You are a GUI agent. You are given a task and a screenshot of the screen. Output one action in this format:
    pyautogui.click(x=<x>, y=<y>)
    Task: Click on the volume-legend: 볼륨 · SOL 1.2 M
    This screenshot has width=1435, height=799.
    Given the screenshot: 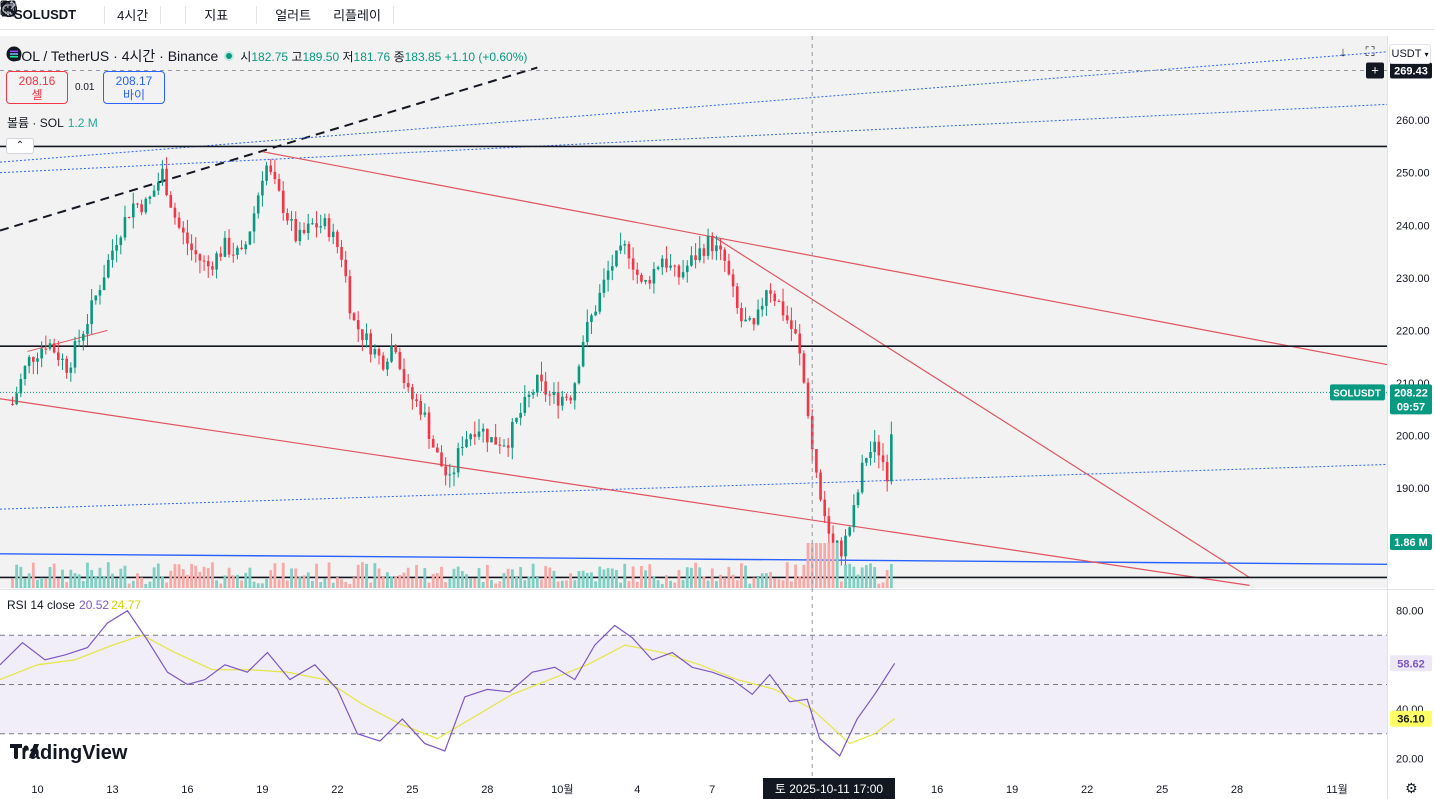 What is the action you would take?
    pyautogui.click(x=52, y=122)
    